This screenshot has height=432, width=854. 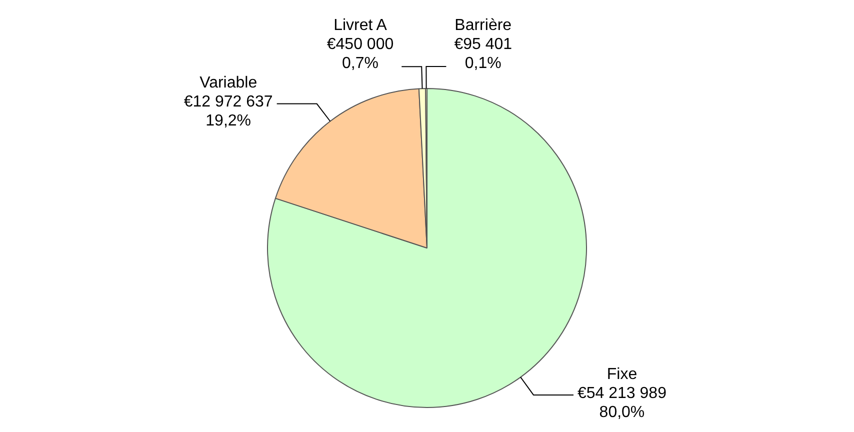 What do you see at coordinates (229, 83) in the screenshot?
I see `slice-label: Variable` at bounding box center [229, 83].